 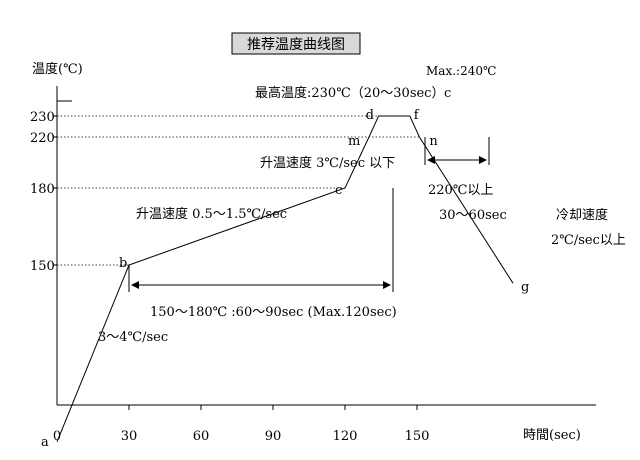 I want to click on above-220-time: 30～60sec, so click(x=473, y=215).